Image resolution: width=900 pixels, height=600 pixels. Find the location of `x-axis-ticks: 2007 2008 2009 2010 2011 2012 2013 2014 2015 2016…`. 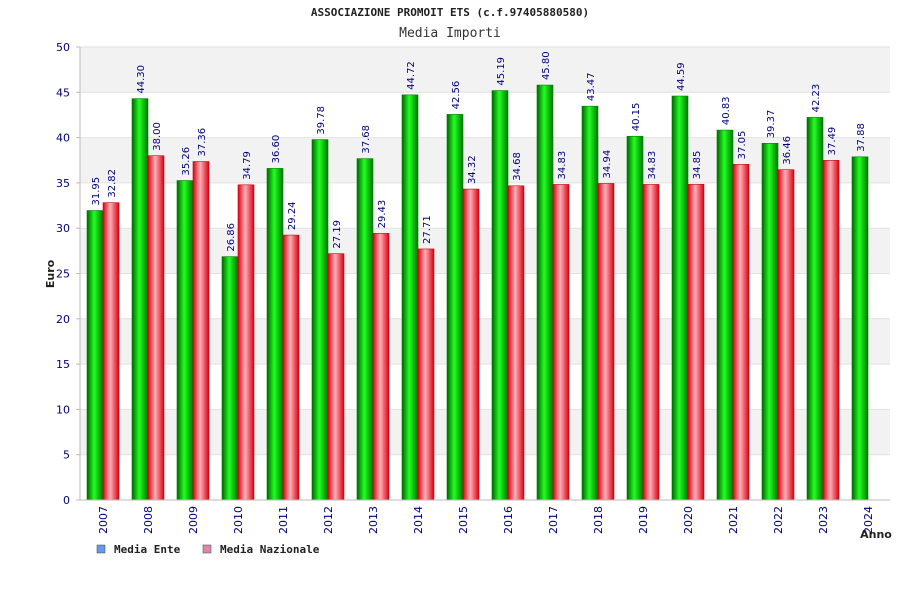

x-axis-ticks: 2007 2008 2009 2010 2011 2012 2013 2014 2015 2016… is located at coordinates (486, 520).